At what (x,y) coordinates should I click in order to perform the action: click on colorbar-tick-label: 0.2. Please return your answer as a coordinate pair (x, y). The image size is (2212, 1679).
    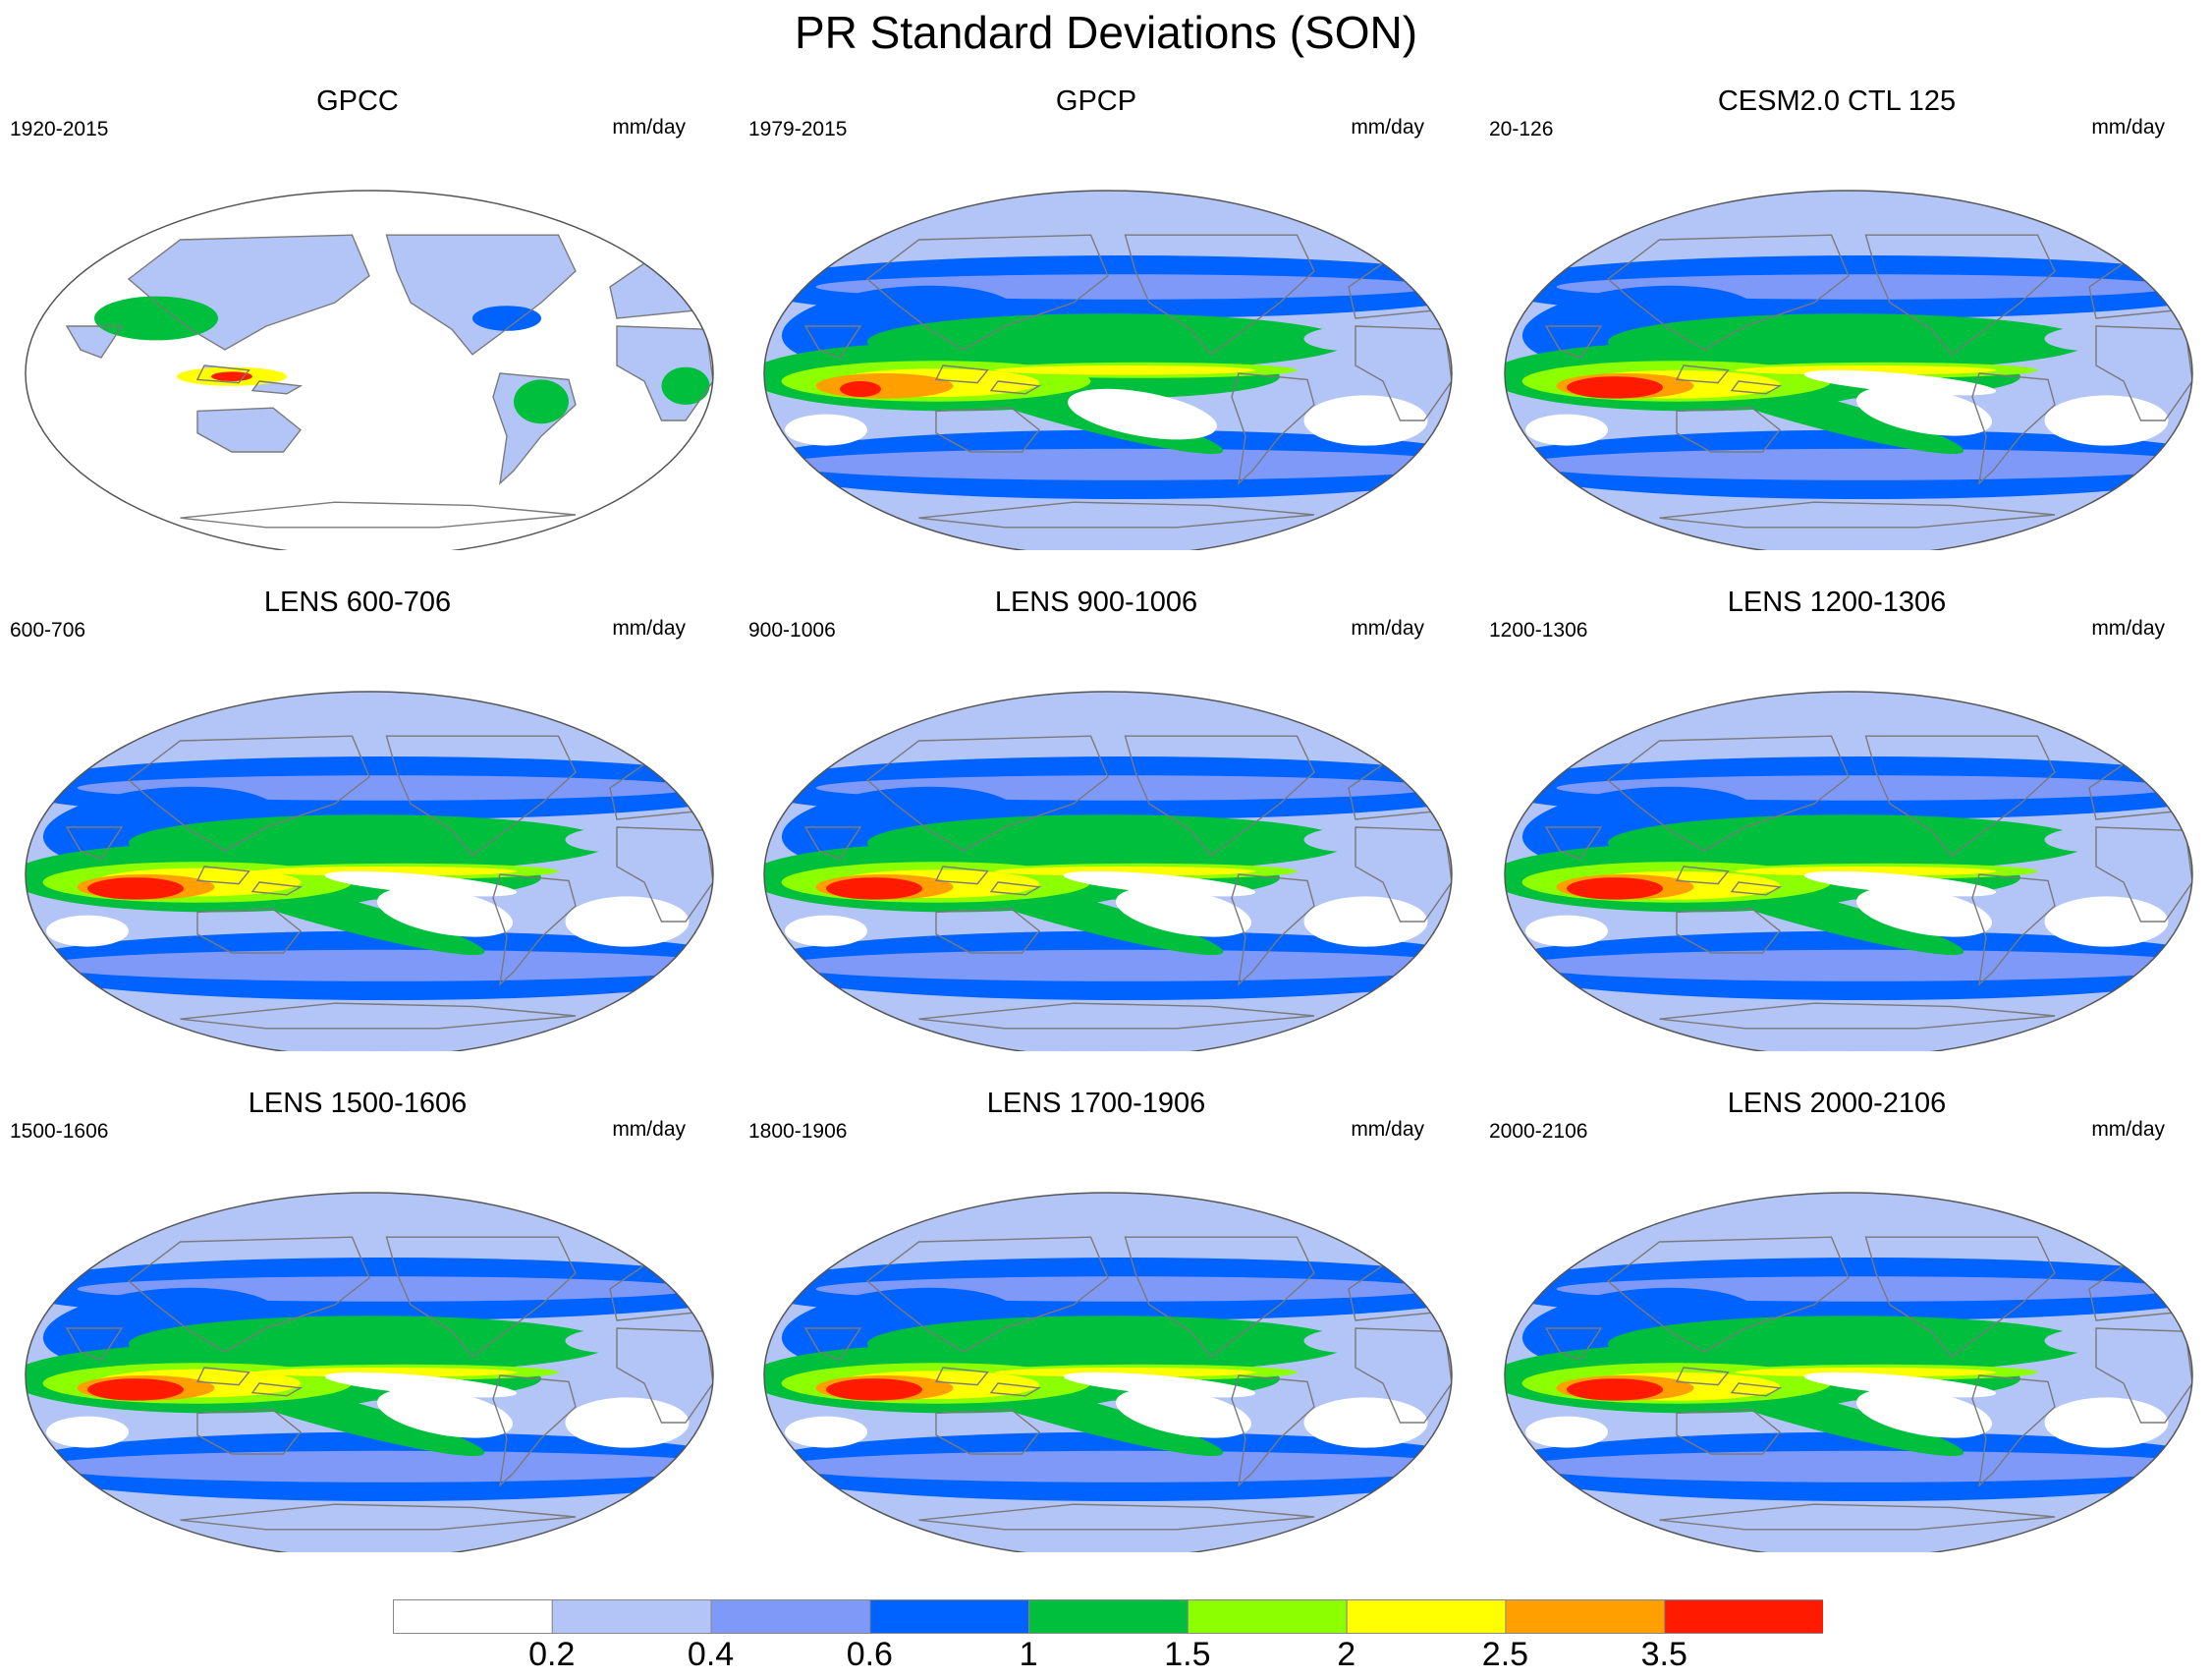
    Looking at the image, I should click on (552, 1654).